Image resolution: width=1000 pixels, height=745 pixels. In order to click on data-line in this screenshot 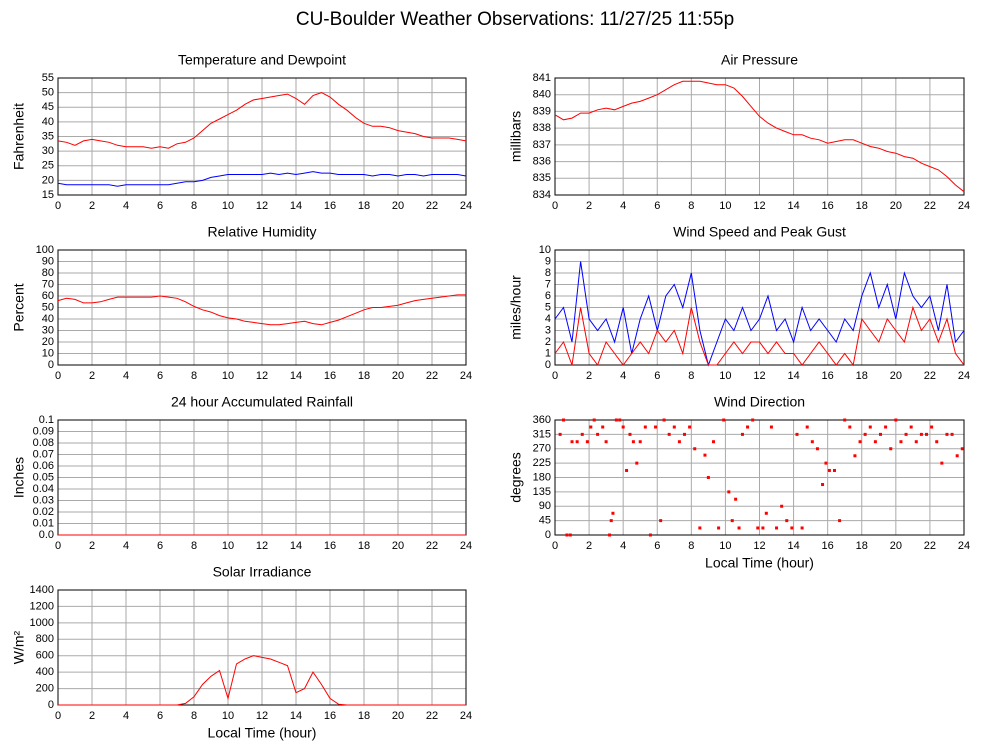, I will do `click(759, 314)`.